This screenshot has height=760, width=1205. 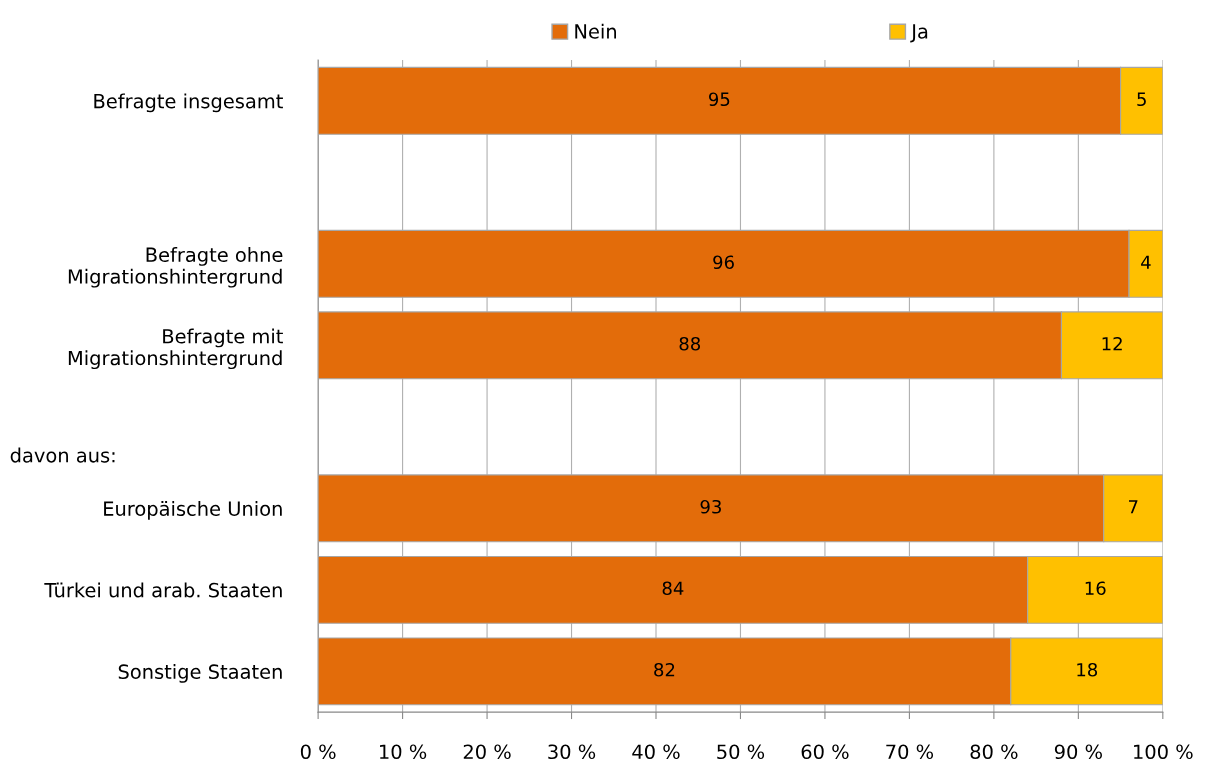 What do you see at coordinates (825, 752) in the screenshot?
I see `x-tick-label: 60 %` at bounding box center [825, 752].